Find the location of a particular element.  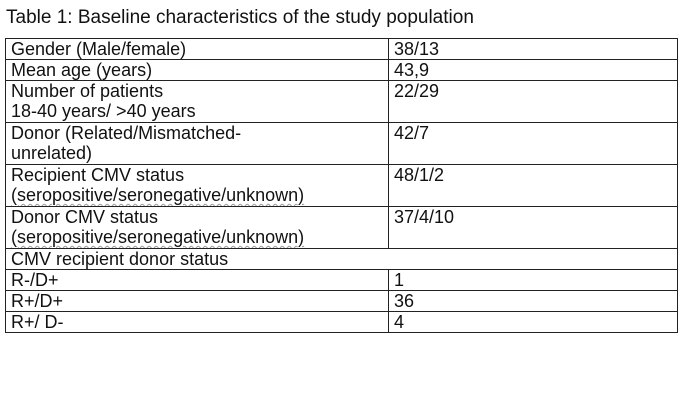

table-row-r-plus-d-plus: R+/D+ 36 is located at coordinates (341, 301).